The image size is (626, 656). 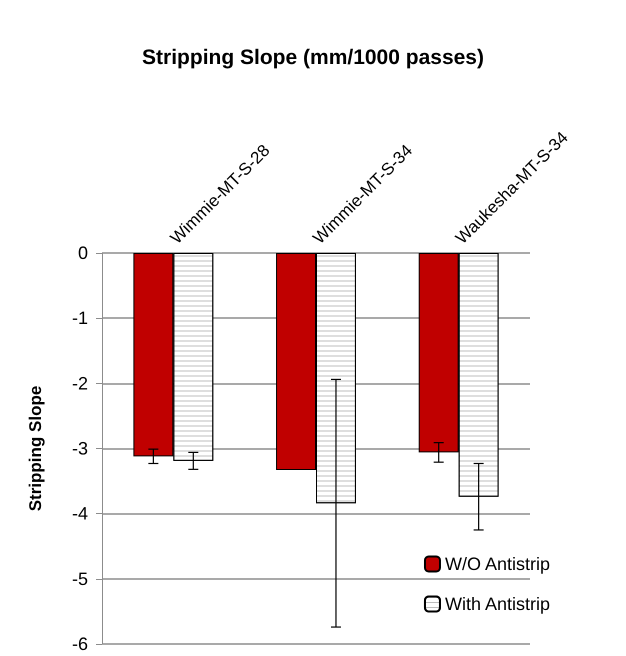 I want to click on y-tick-label: -3, so click(x=80, y=448).